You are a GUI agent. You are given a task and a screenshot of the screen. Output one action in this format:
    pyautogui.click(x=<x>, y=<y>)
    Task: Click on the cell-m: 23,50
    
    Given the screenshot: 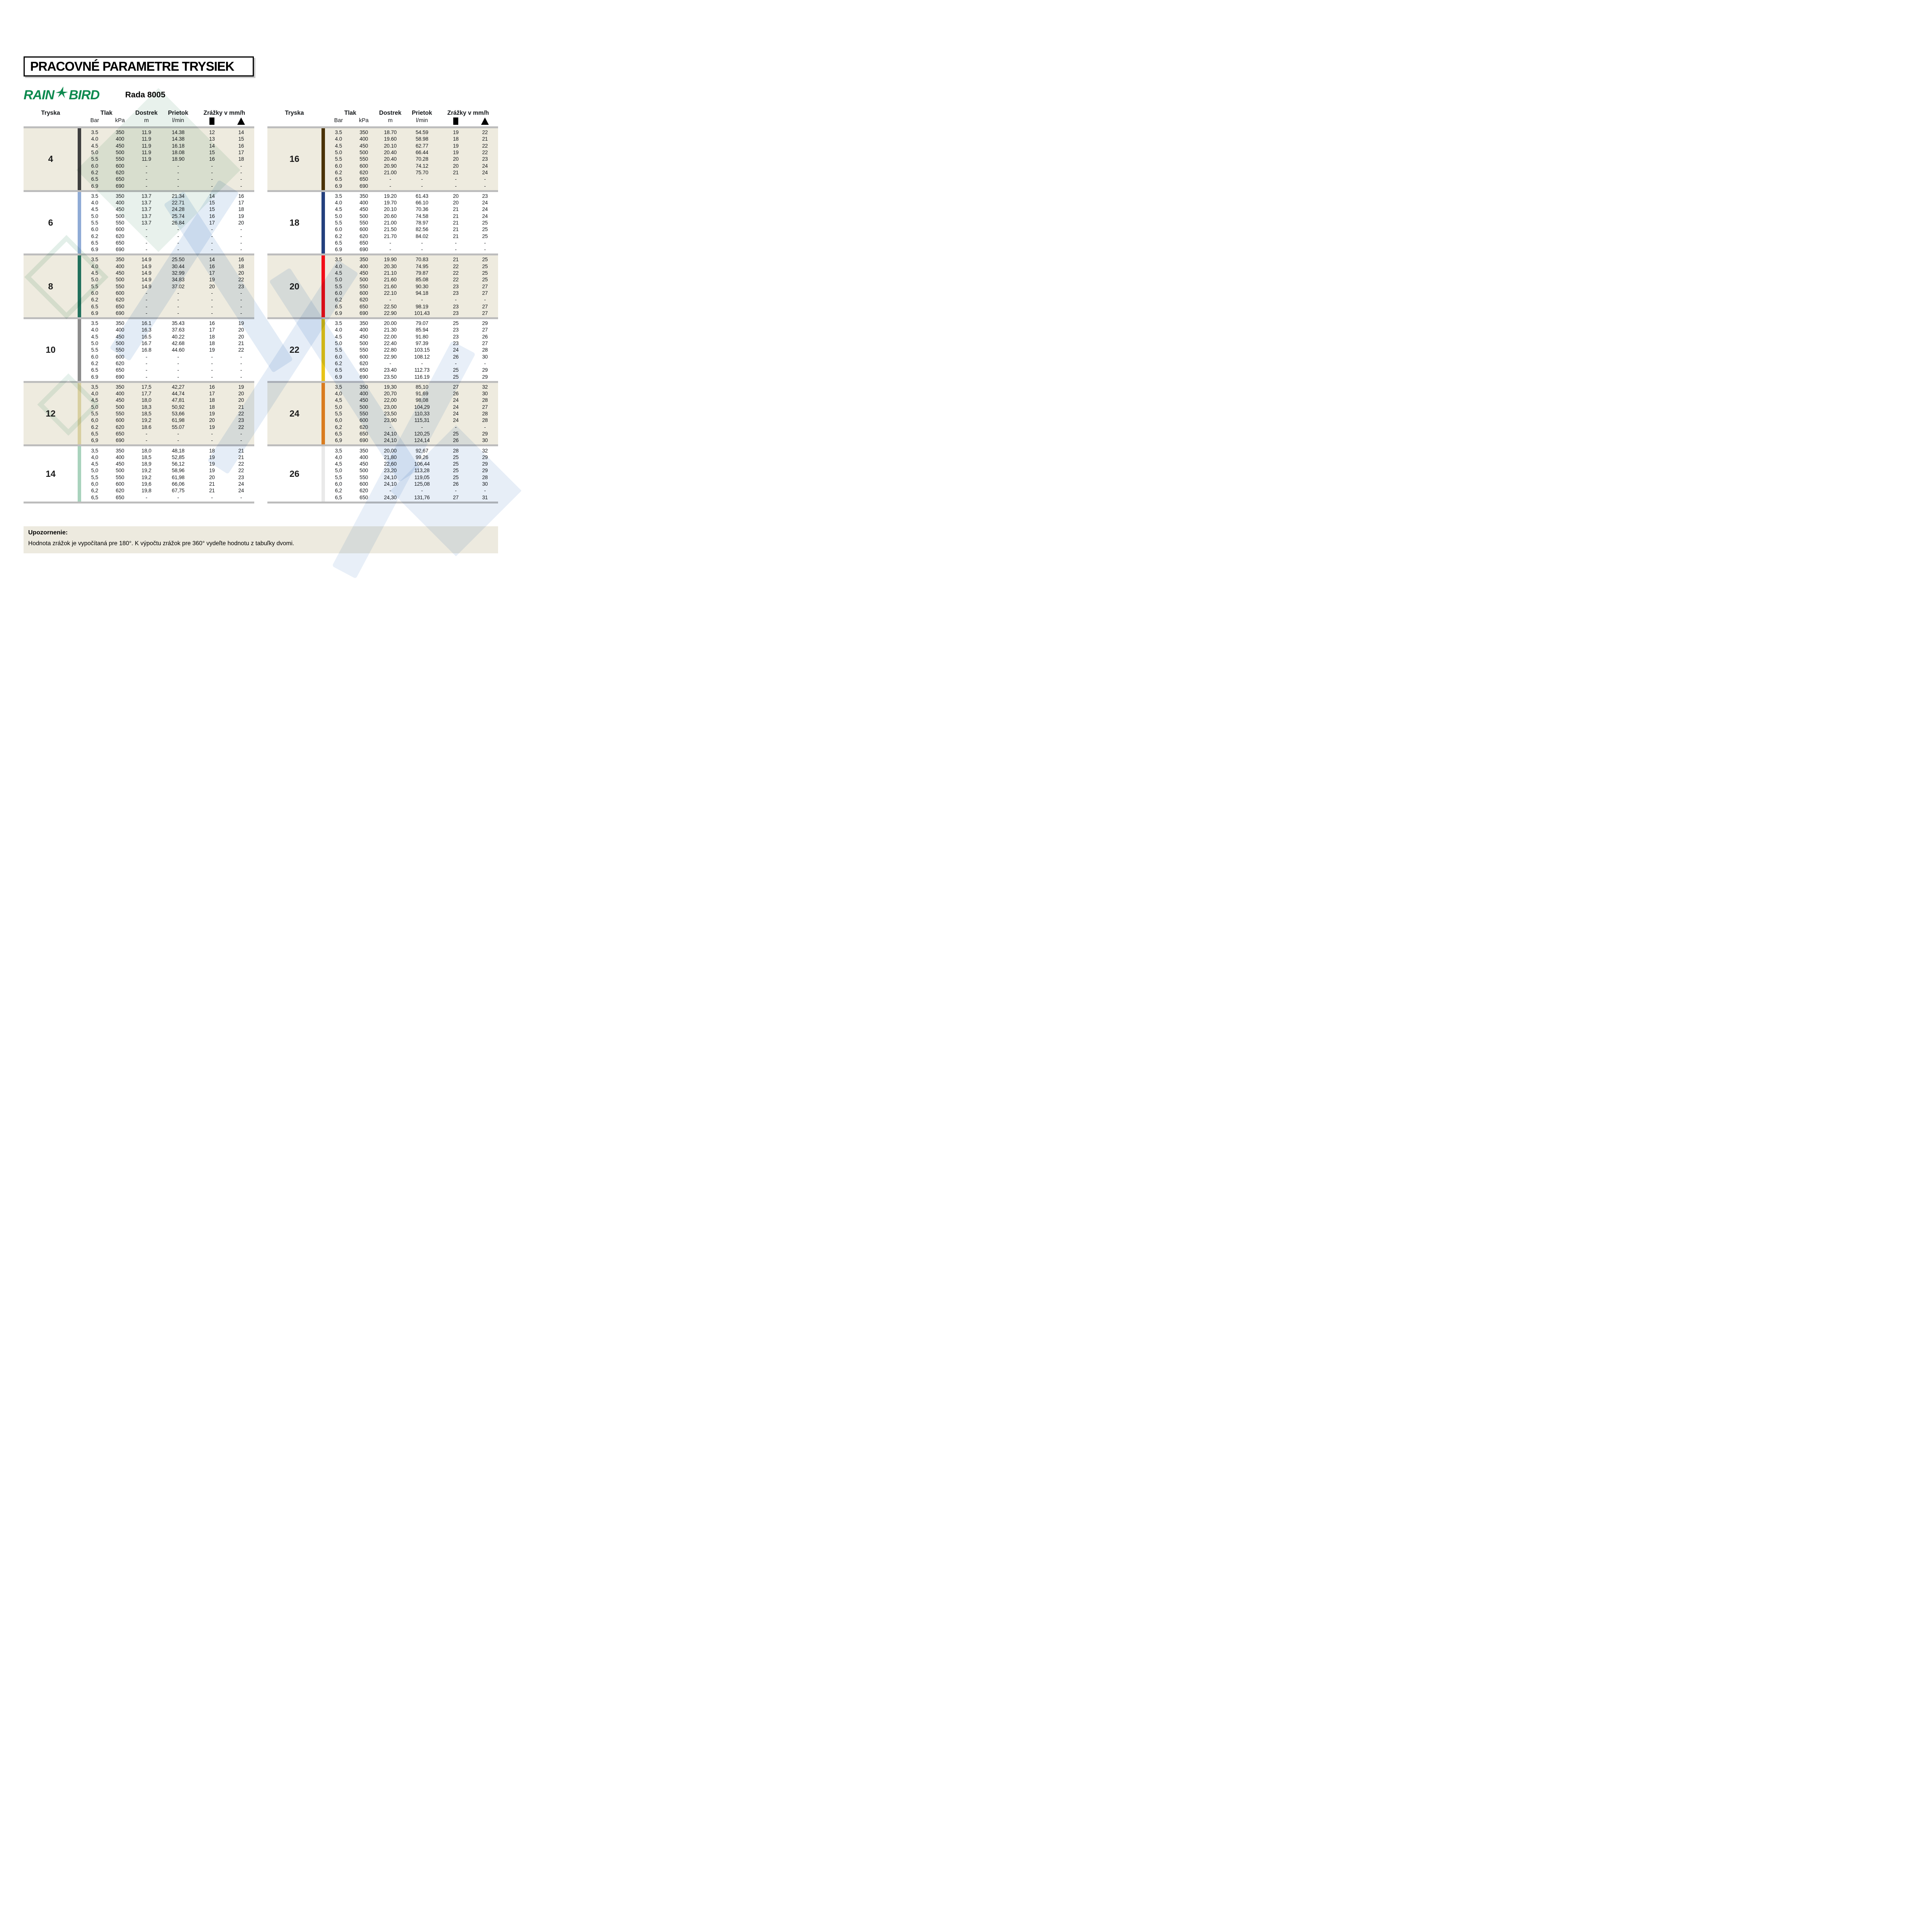 What is the action you would take?
    pyautogui.click(x=390, y=414)
    